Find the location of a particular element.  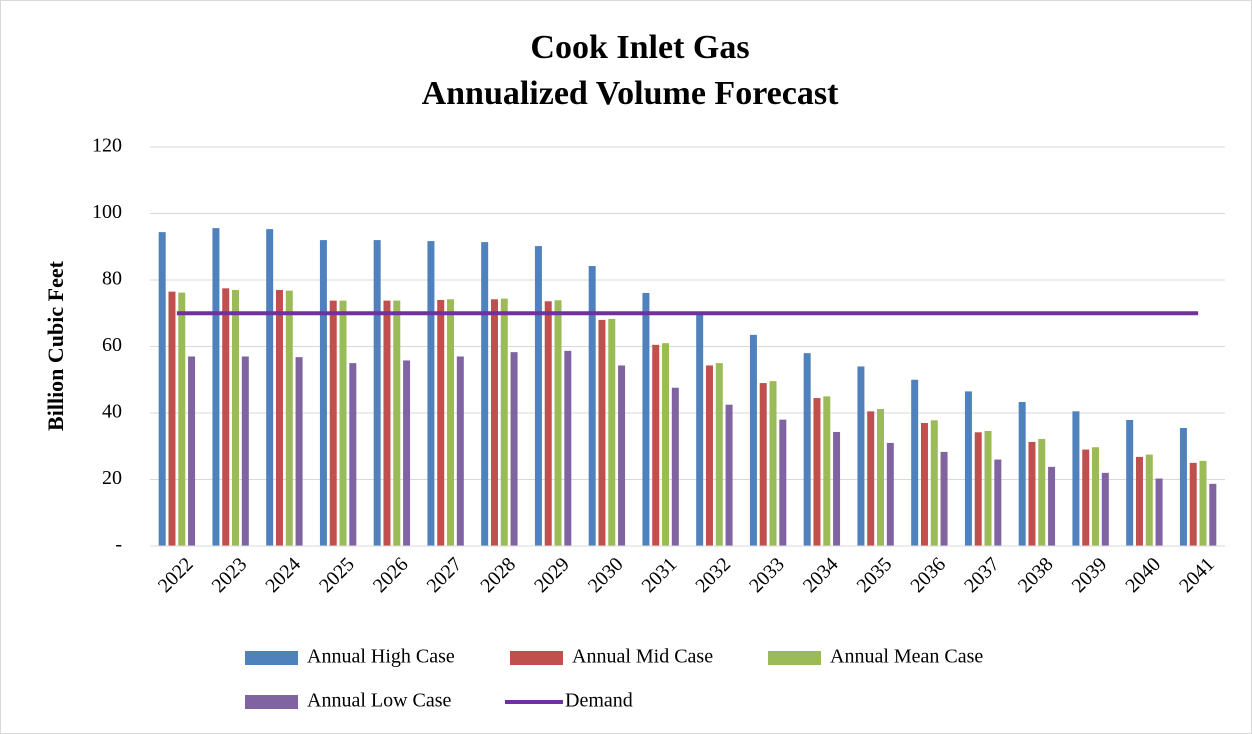

y-tick-label: 40 is located at coordinates (112, 412).